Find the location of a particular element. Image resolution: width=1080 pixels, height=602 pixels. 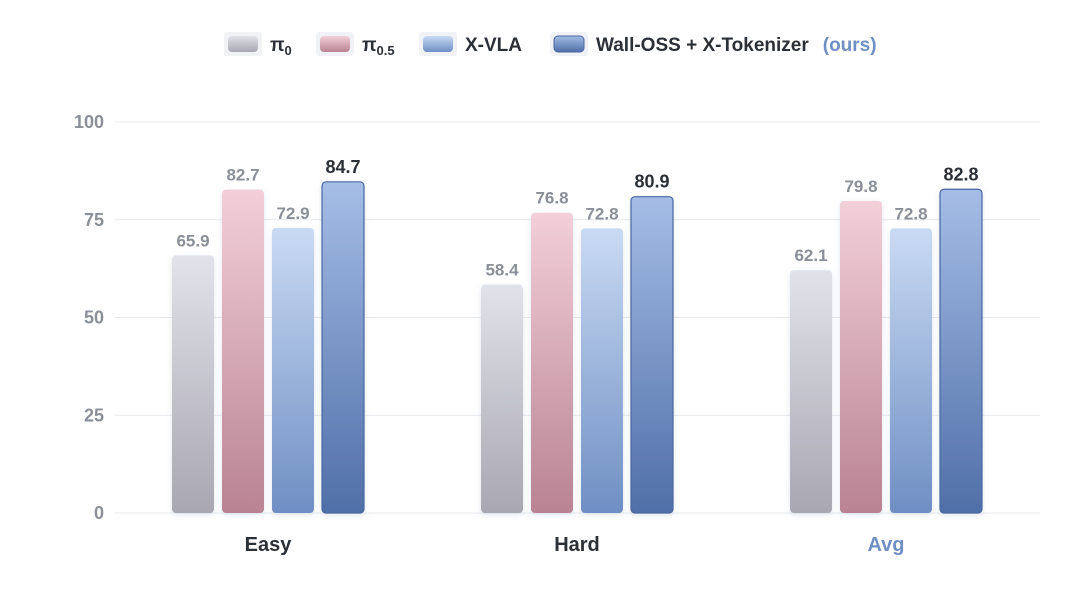

y-tick-label: 0 is located at coordinates (99, 513).